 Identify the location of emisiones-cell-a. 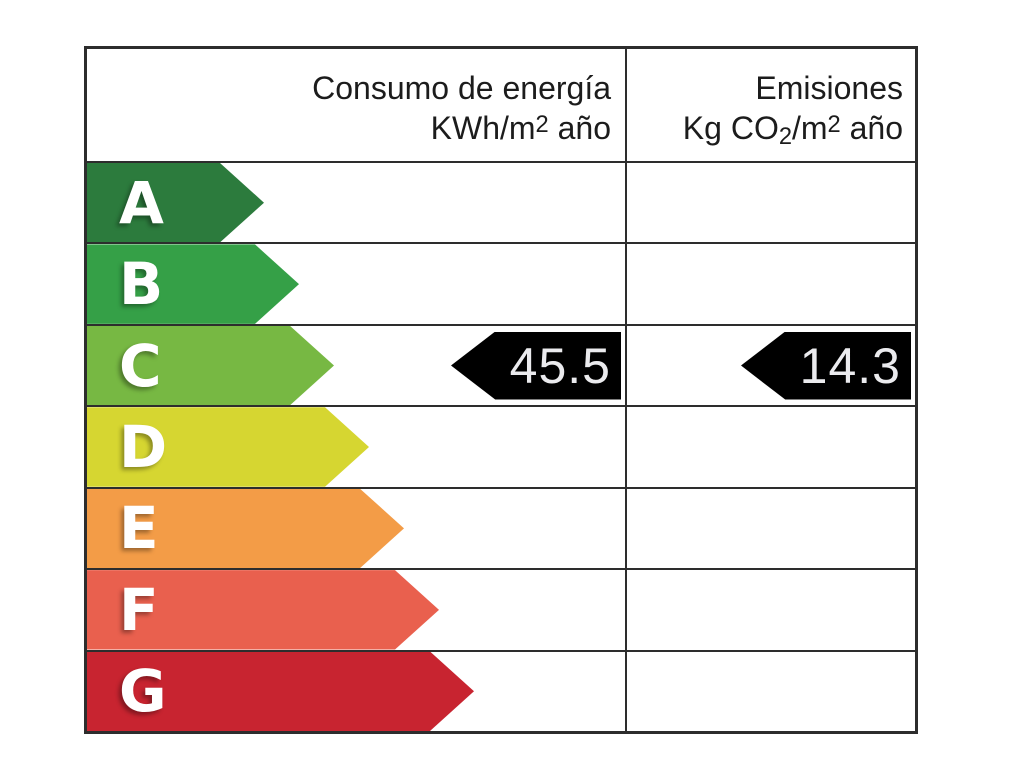
(770, 203).